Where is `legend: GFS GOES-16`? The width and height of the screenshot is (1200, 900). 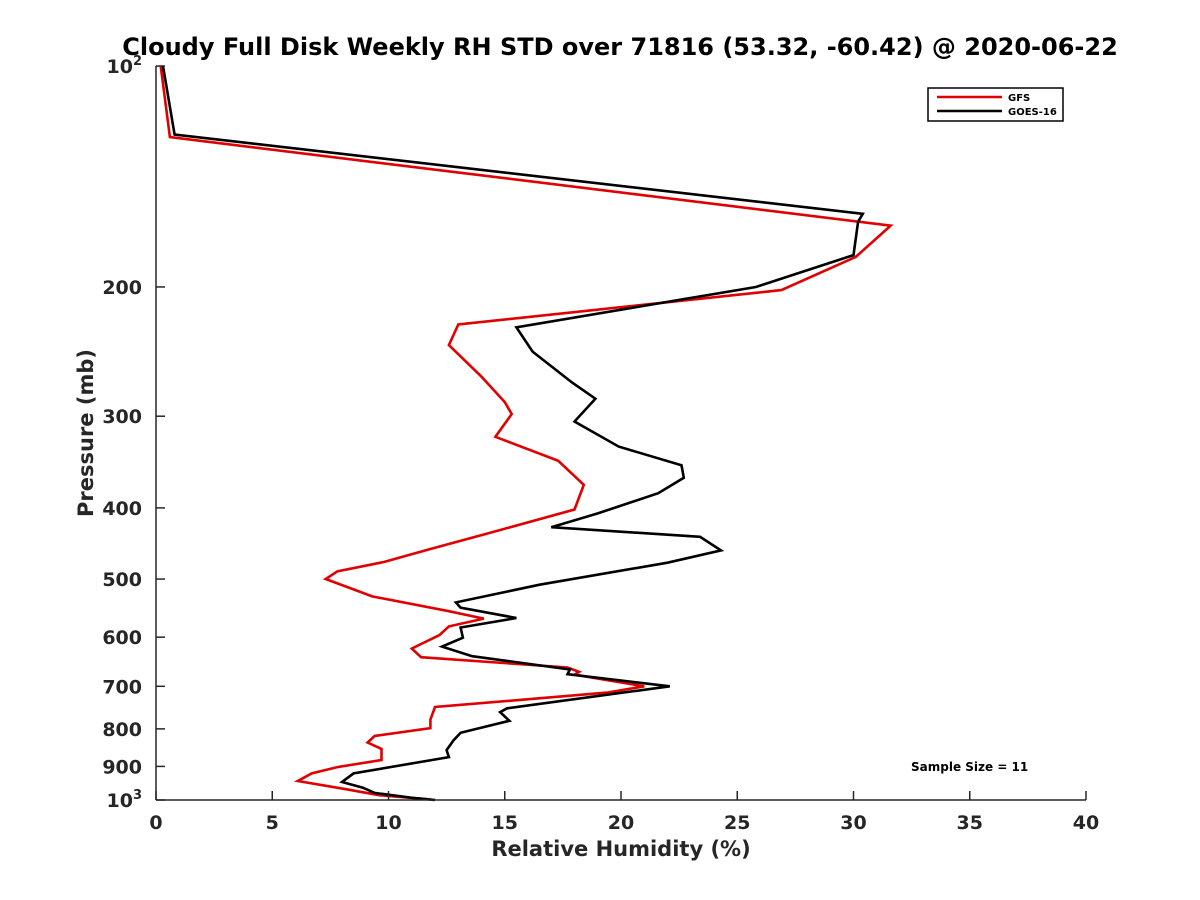 legend: GFS GOES-16 is located at coordinates (995, 104).